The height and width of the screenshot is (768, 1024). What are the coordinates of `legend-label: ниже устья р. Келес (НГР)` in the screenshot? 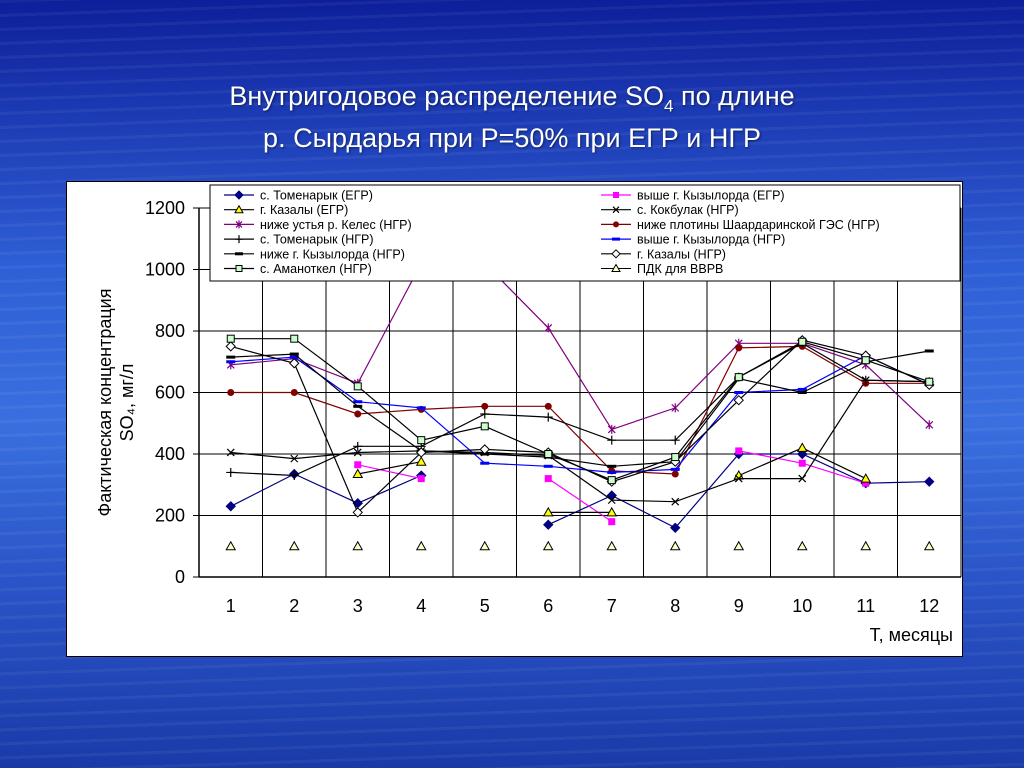 It's located at (336, 225).